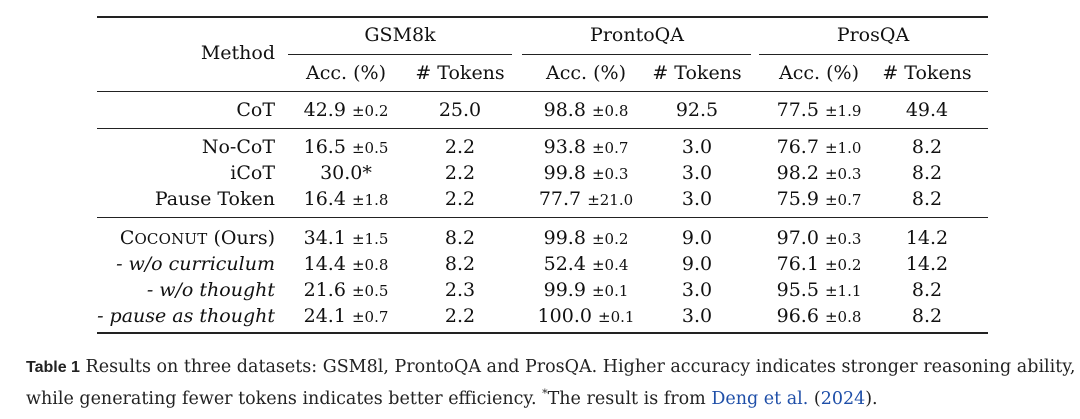 This screenshot has width=1080, height=419. Describe the element at coordinates (819, 110) in the screenshot. I see `acc-cell: 77.5 ±1.9` at that location.